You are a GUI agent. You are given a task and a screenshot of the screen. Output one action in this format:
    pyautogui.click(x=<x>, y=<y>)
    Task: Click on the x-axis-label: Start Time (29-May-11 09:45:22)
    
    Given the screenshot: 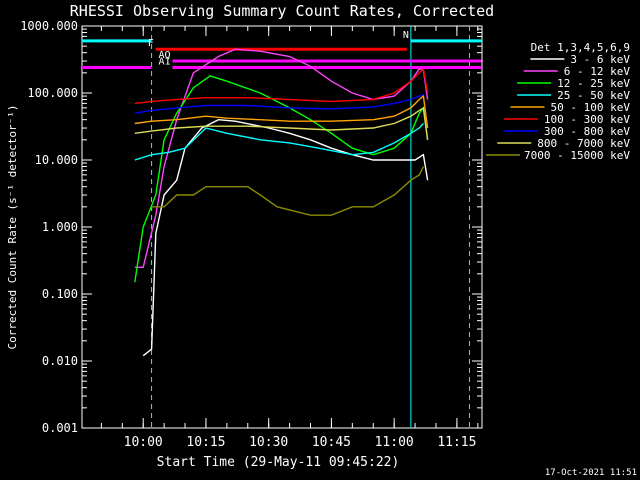 What is the action you would take?
    pyautogui.click(x=278, y=462)
    